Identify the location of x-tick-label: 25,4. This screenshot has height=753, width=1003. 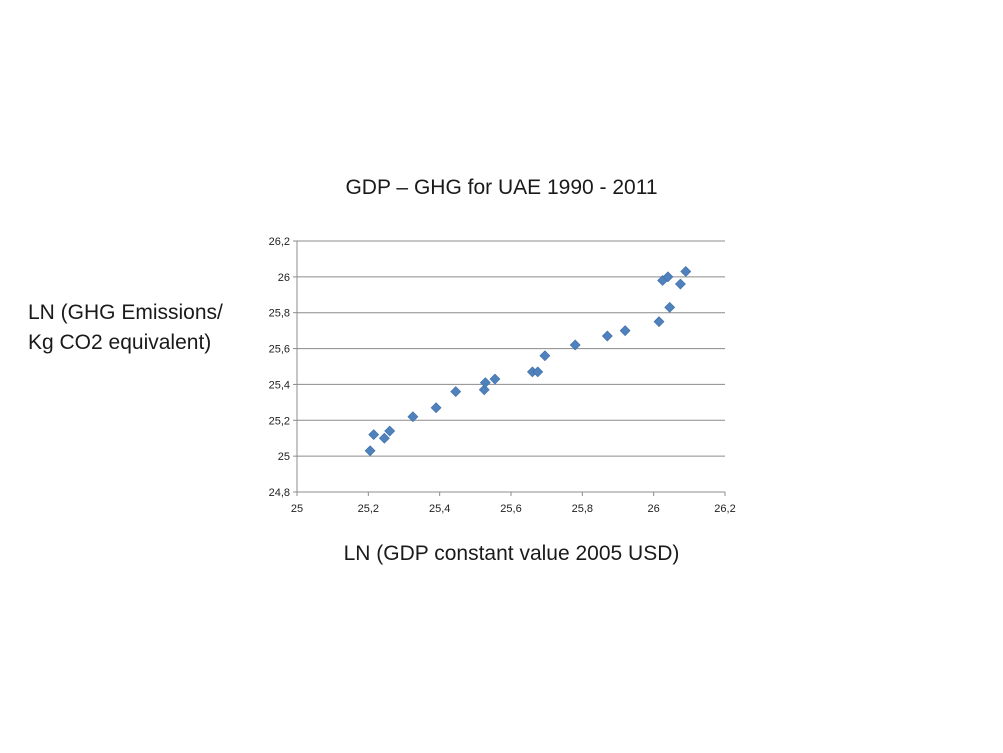
(439, 509).